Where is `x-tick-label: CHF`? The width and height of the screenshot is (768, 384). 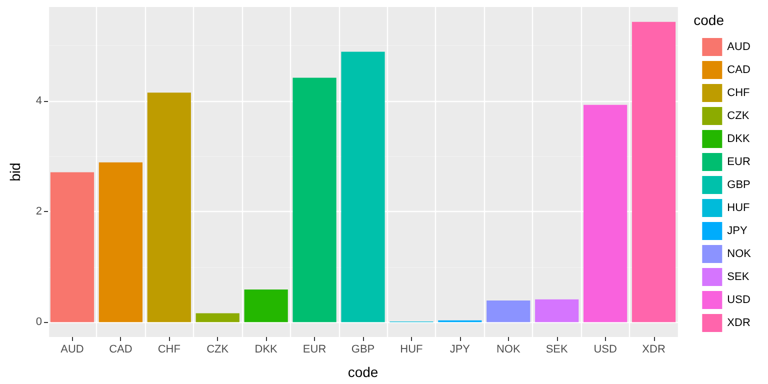 x-tick-label: CHF is located at coordinates (169, 350).